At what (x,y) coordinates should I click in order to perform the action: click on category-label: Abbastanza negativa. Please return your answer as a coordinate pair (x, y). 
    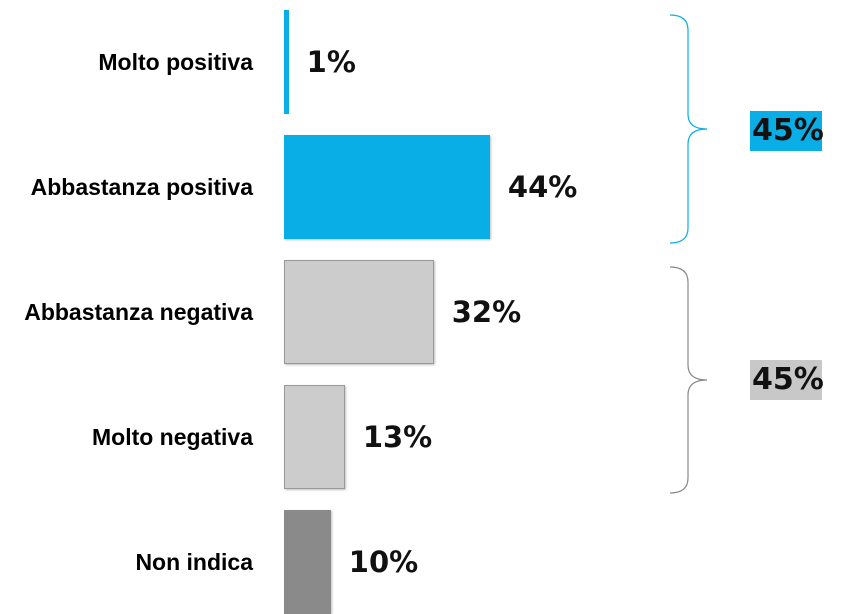
    Looking at the image, I should click on (138, 312).